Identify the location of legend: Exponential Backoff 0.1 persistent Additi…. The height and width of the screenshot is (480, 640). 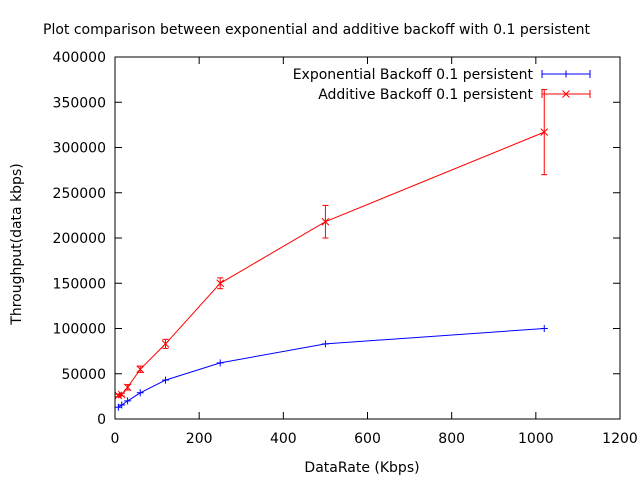
(442, 85).